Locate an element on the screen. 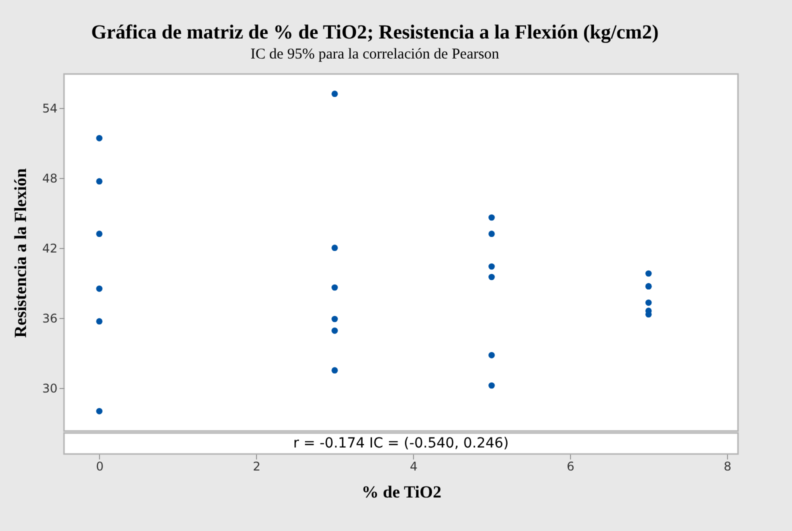 This screenshot has width=792, height=531. y-tick-label: 48 is located at coordinates (50, 178).